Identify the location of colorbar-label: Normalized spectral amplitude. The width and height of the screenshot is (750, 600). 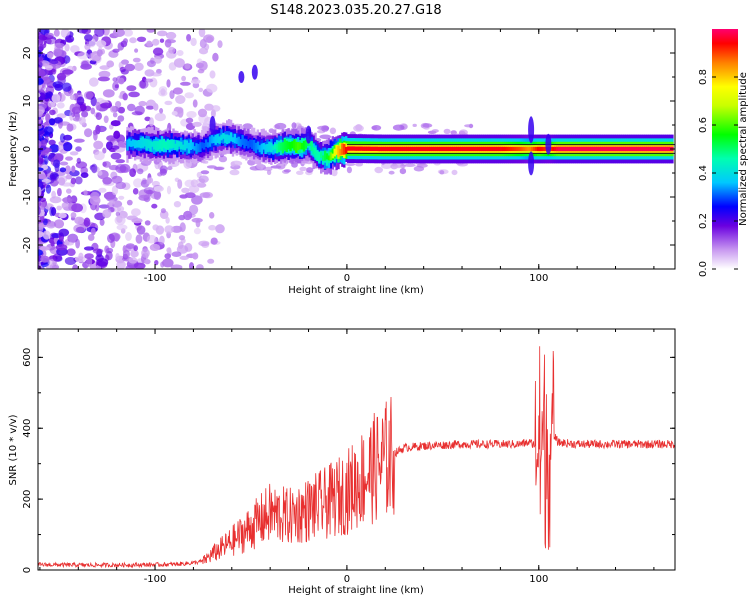
(743, 149).